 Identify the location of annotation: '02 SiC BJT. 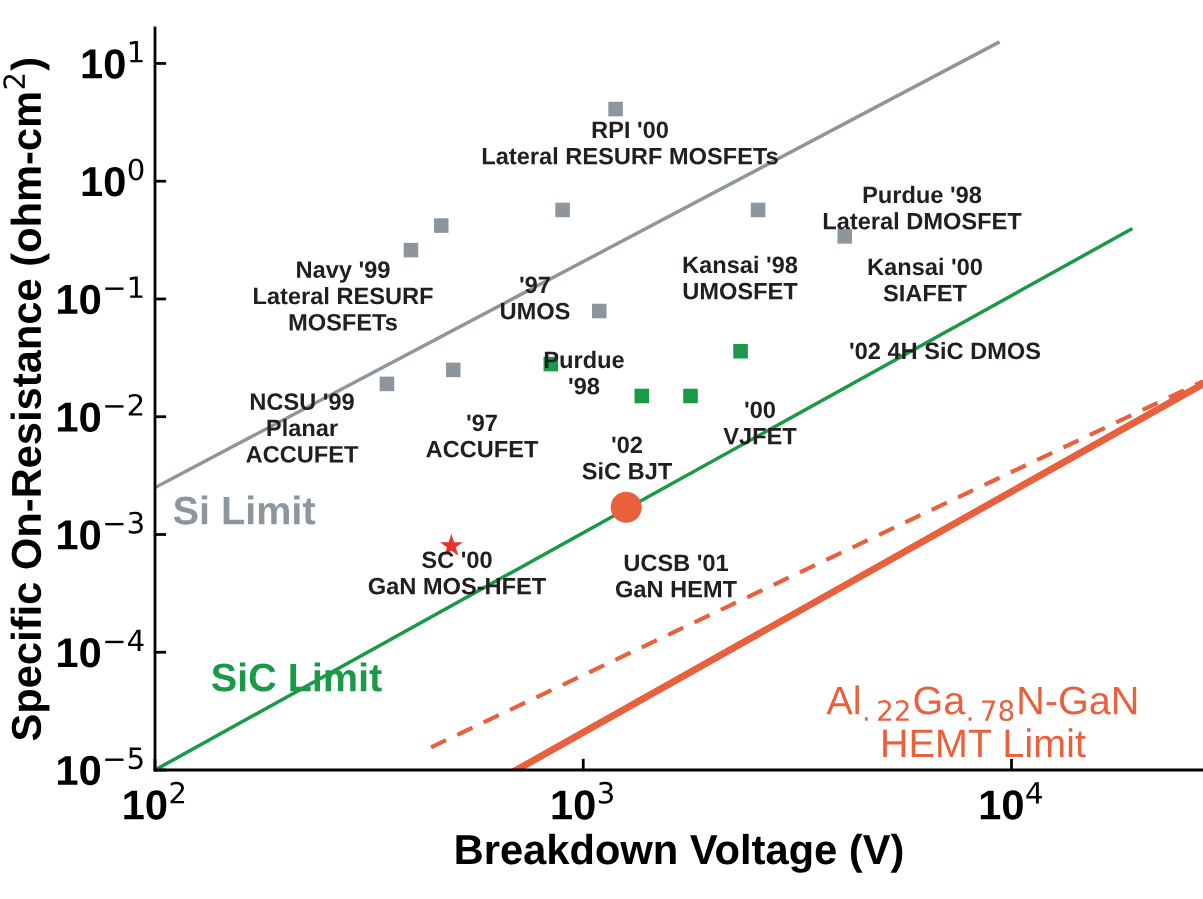
(627, 458).